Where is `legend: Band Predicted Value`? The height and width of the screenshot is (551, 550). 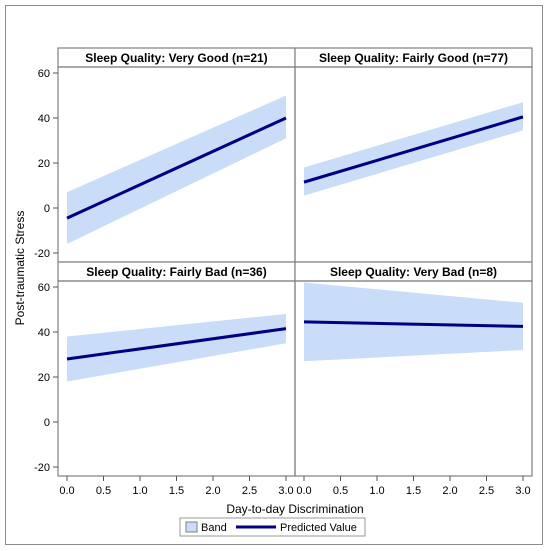 legend: Band Predicted Value is located at coordinates (272, 527).